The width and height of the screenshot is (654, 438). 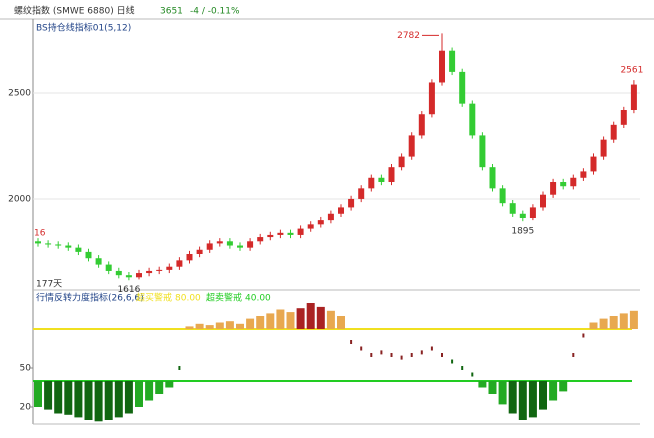 I want to click on header-change: -4 / -0.11%, so click(x=215, y=12).